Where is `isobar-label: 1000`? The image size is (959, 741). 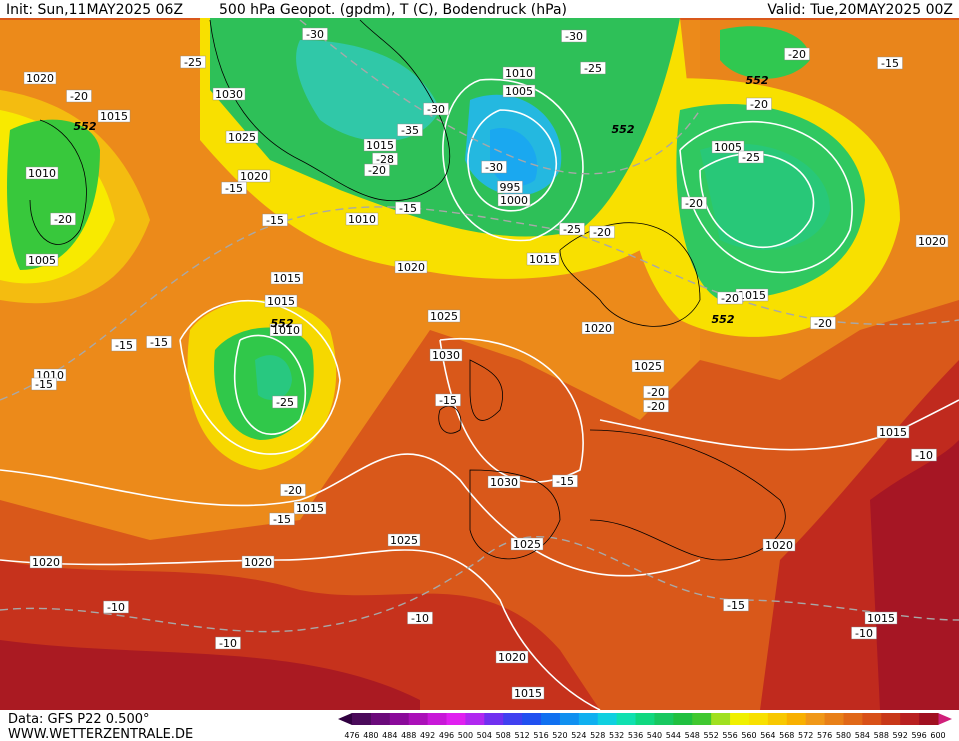
isobar-label: 1000 is located at coordinates (514, 200).